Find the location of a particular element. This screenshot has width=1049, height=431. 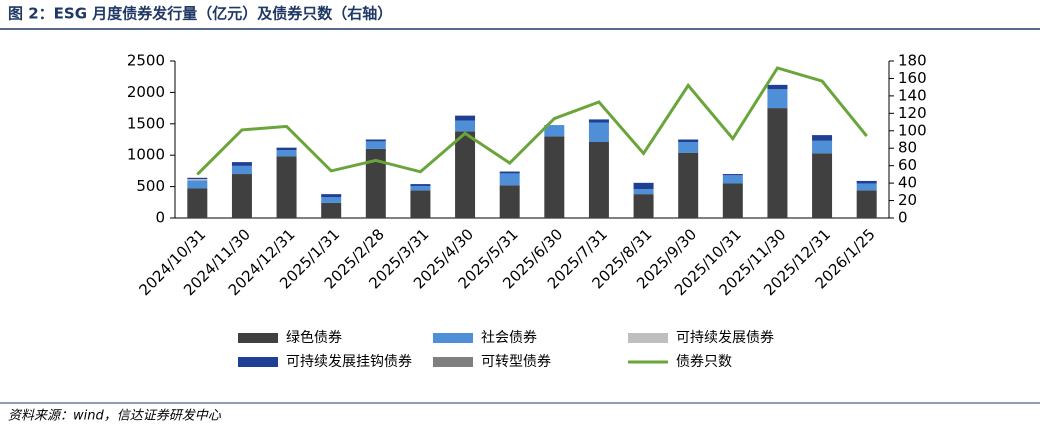

legend-label: 绿色债券 is located at coordinates (314, 337).